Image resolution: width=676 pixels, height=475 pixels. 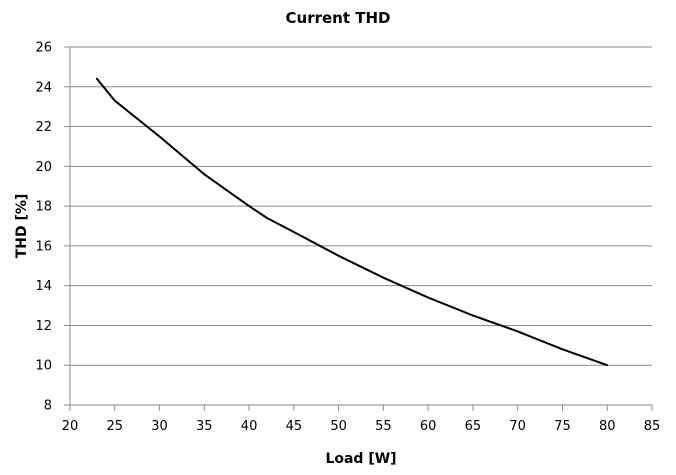 I want to click on y-tick-label: 14, so click(x=43, y=286).